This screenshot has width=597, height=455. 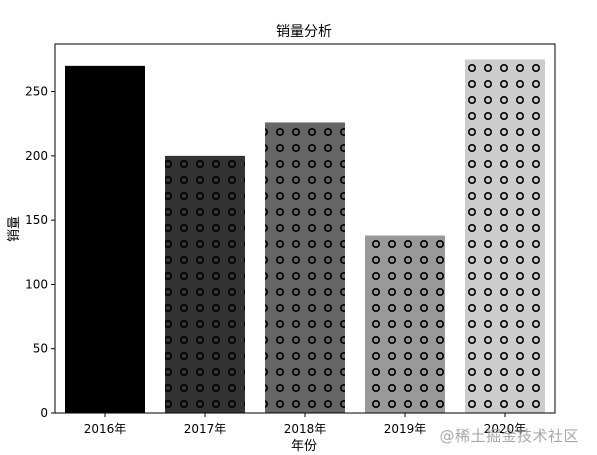 I want to click on y-tick-label-4: 200, so click(x=36, y=156).